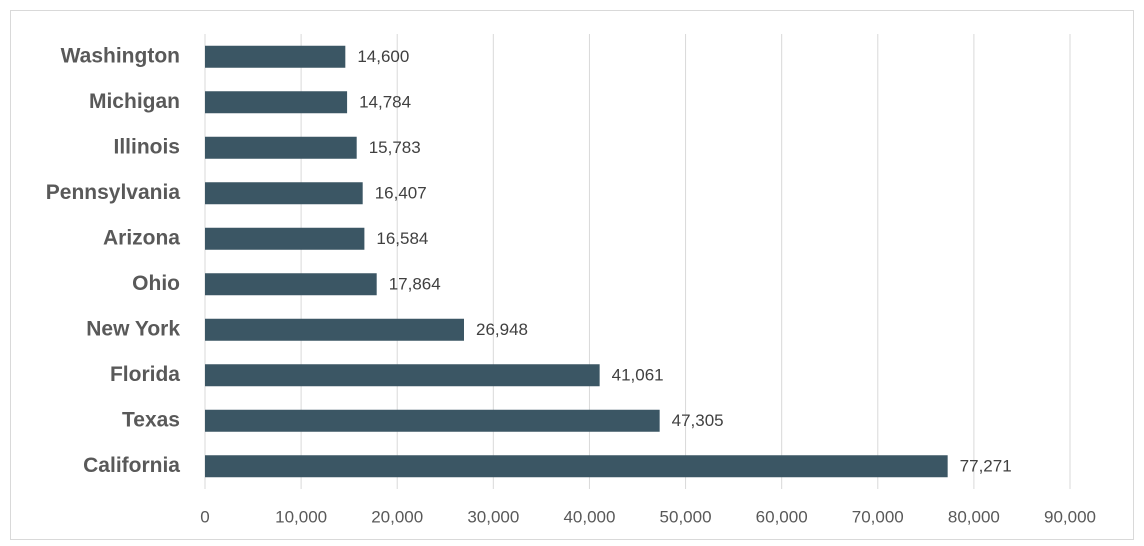 The height and width of the screenshot is (546, 1144). Describe the element at coordinates (133, 328) in the screenshot. I see `y-tick-label: New York` at that location.